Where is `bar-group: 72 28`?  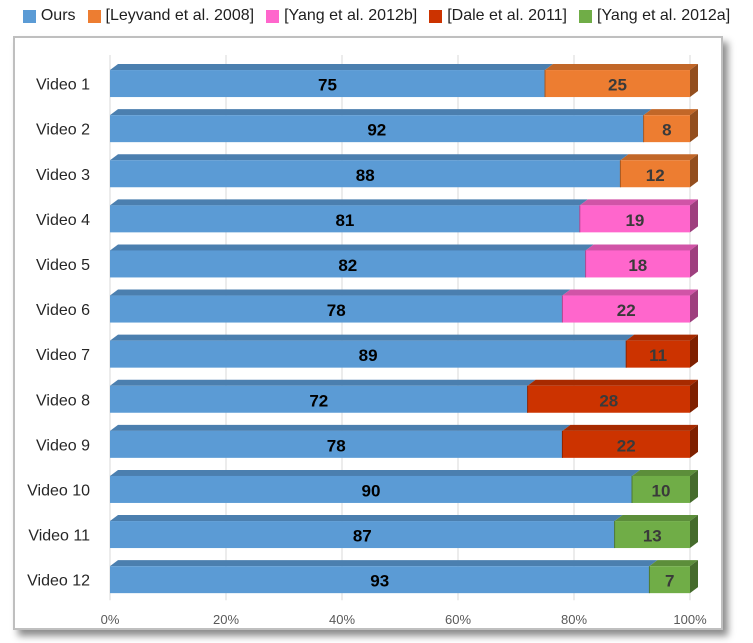 bar-group: 72 28 is located at coordinates (404, 396).